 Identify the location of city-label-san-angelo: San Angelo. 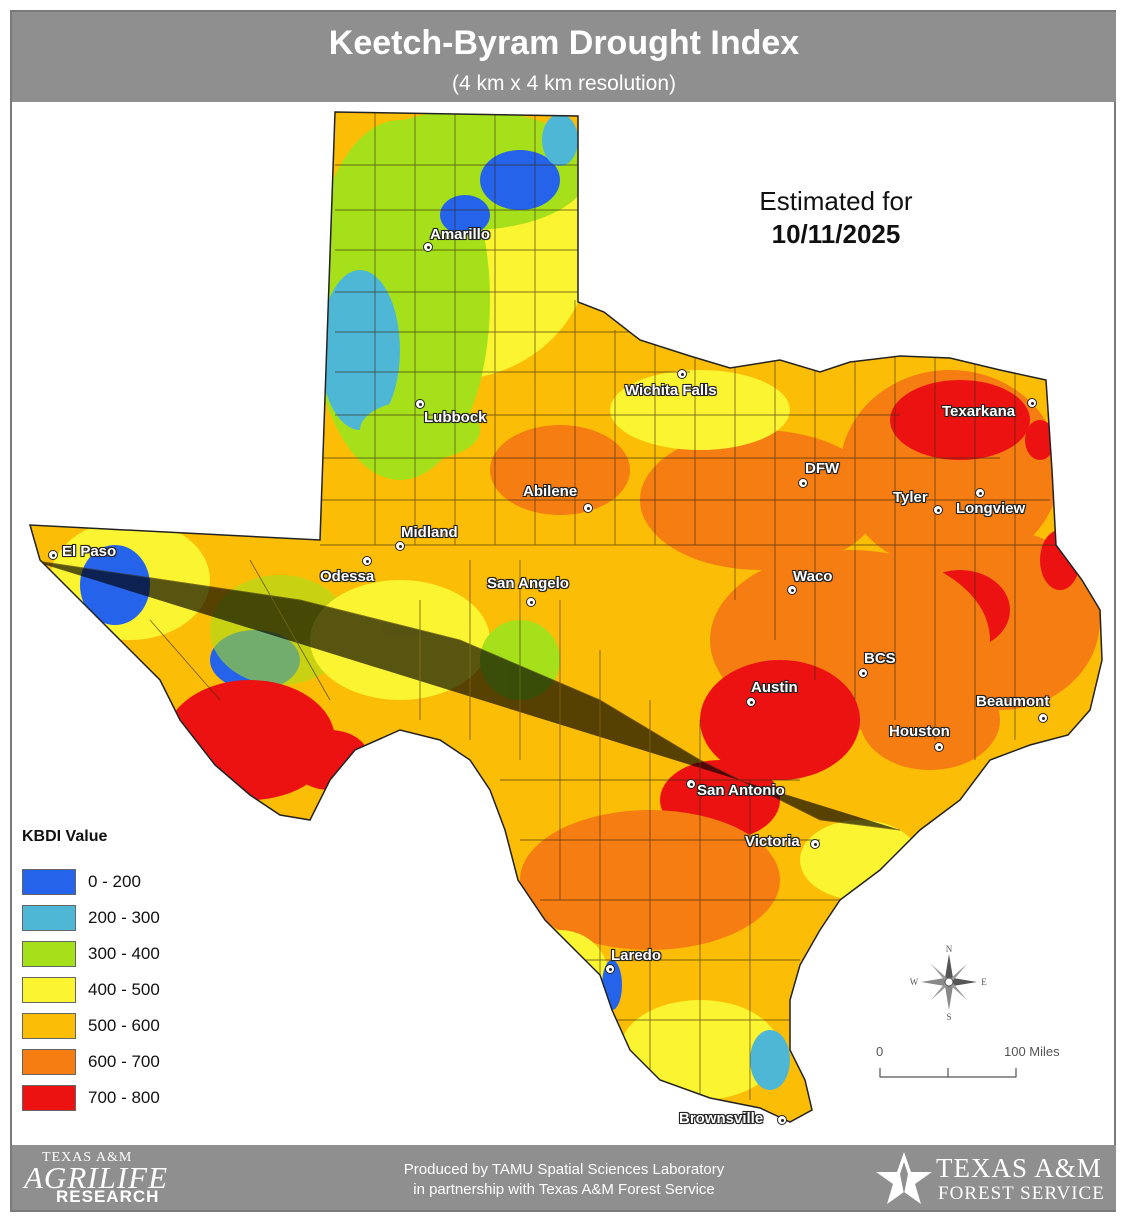
(528, 583).